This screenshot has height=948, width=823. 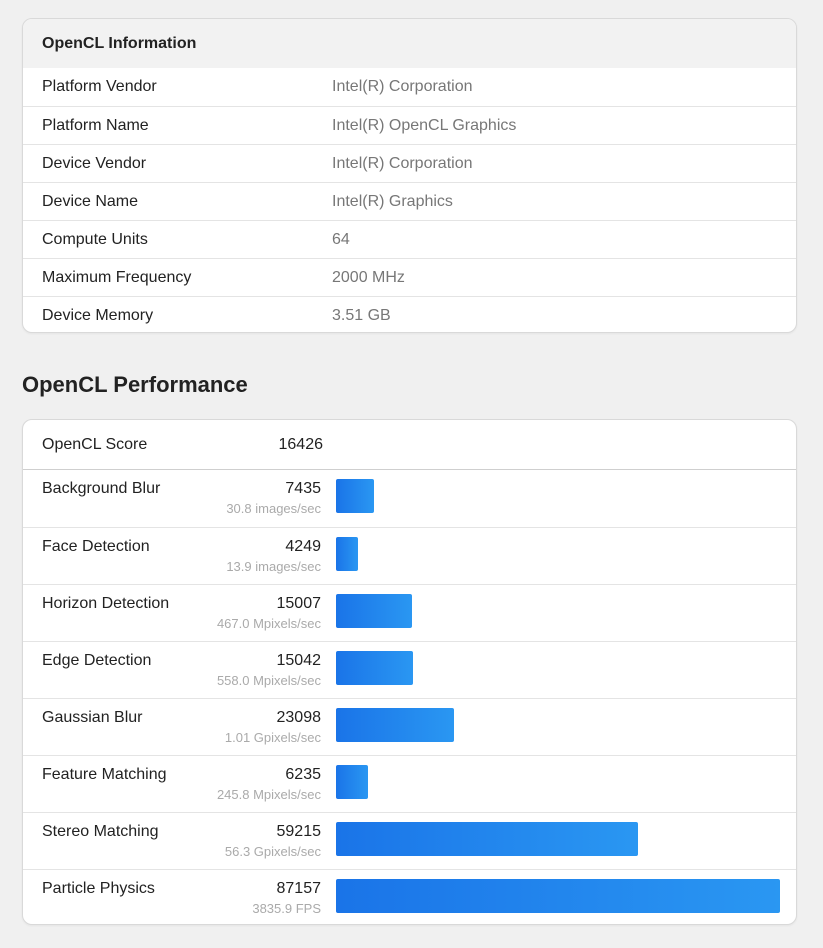 What do you see at coordinates (301, 444) in the screenshot?
I see `opencl-score-value: 16426` at bounding box center [301, 444].